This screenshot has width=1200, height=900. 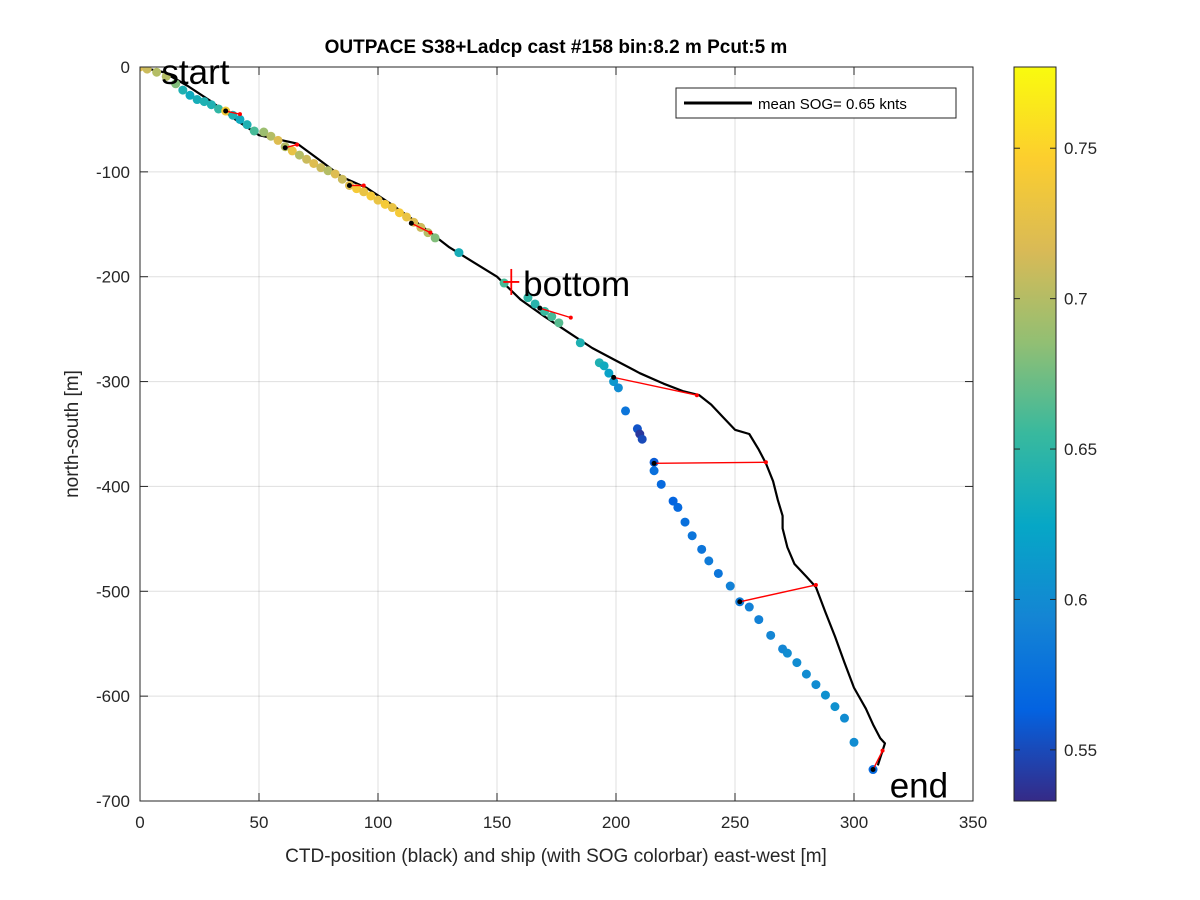 I want to click on x-tick-label: 200, so click(x=616, y=822).